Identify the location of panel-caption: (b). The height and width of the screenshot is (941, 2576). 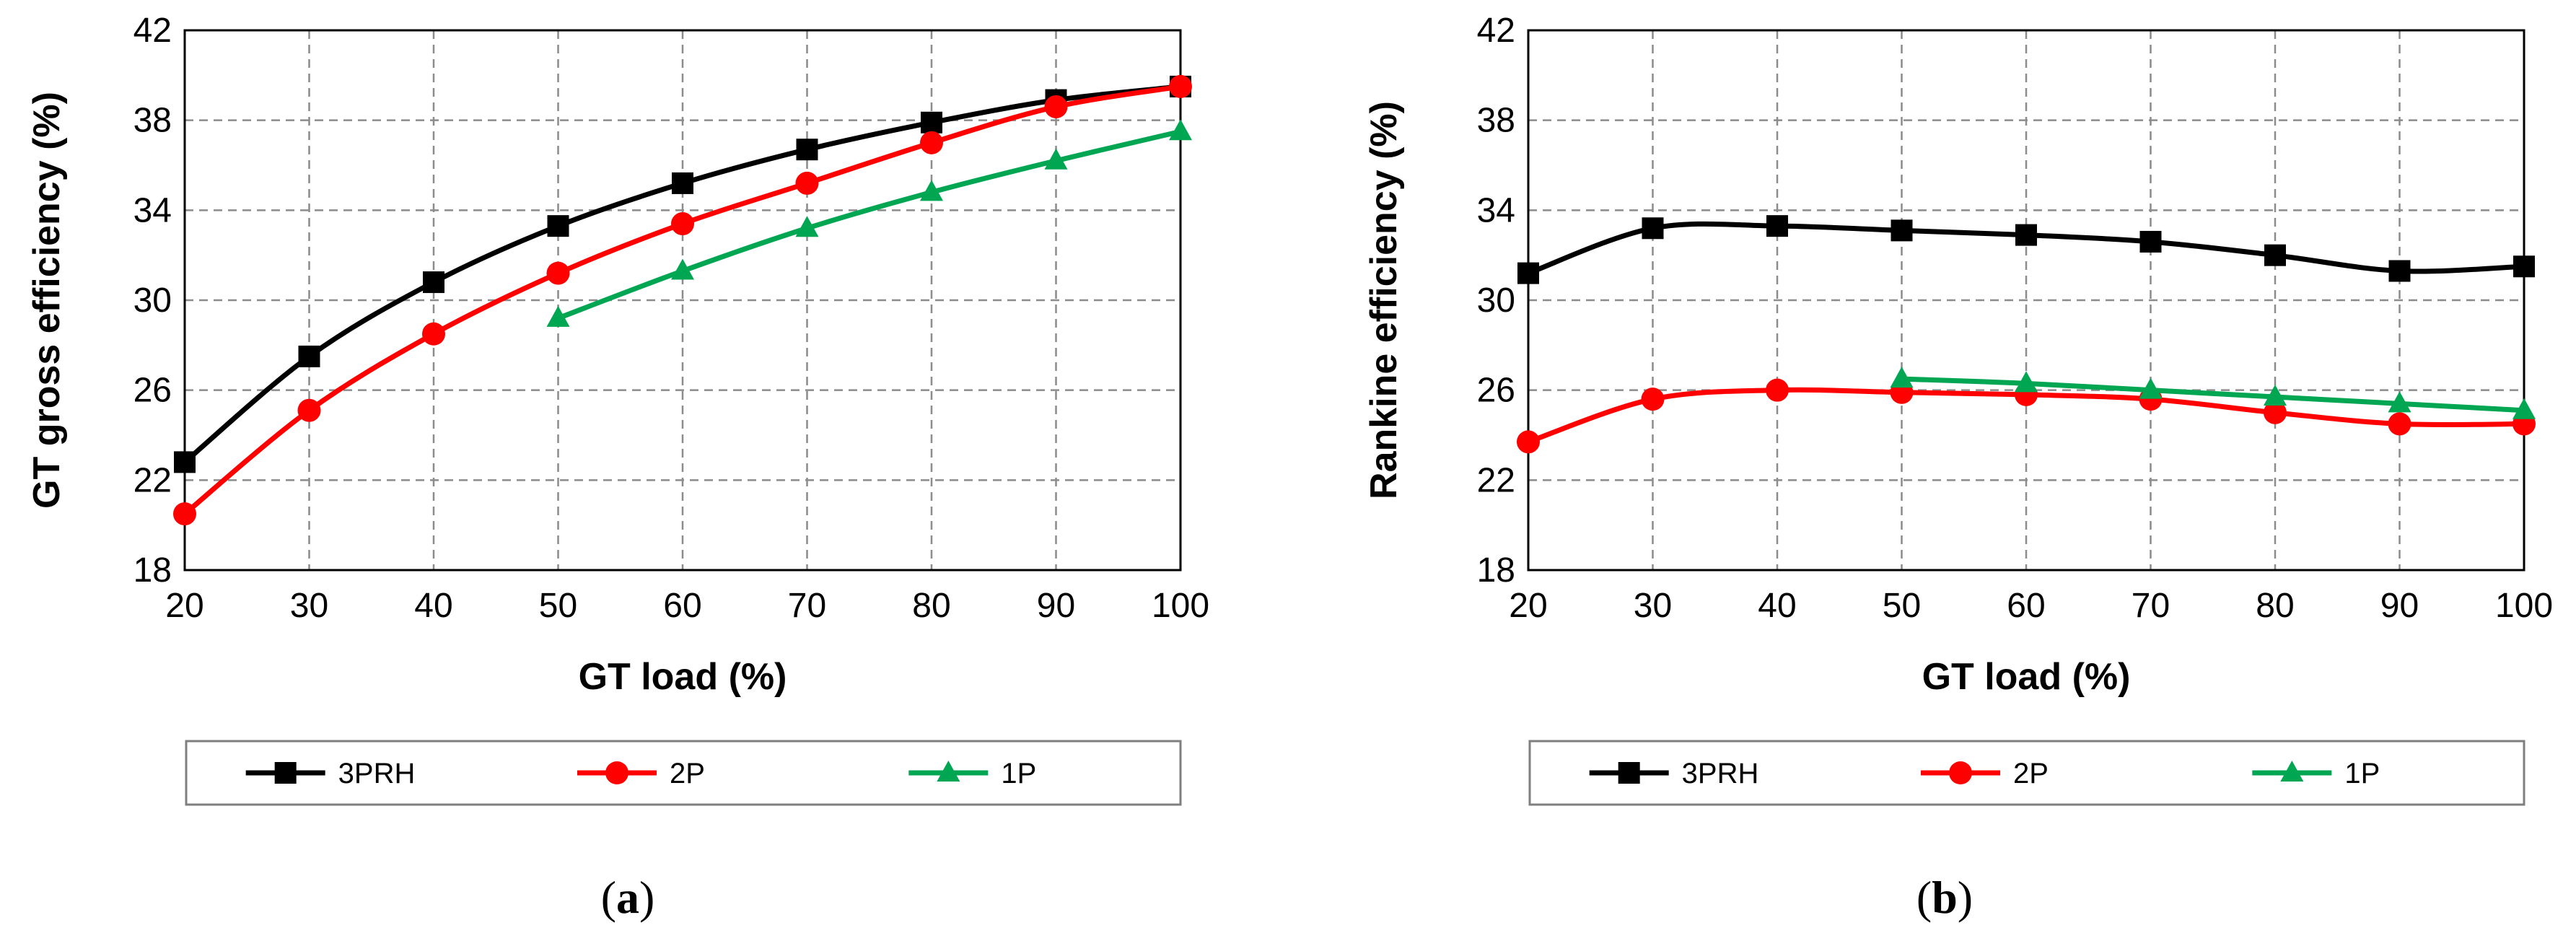
(1944, 897).